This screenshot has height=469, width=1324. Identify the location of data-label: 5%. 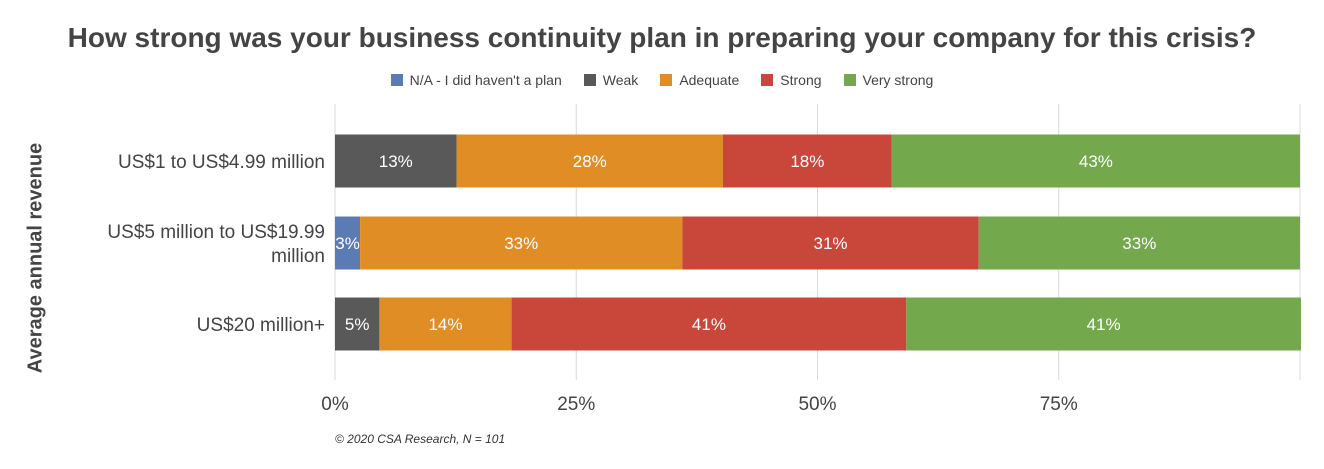
(357, 324).